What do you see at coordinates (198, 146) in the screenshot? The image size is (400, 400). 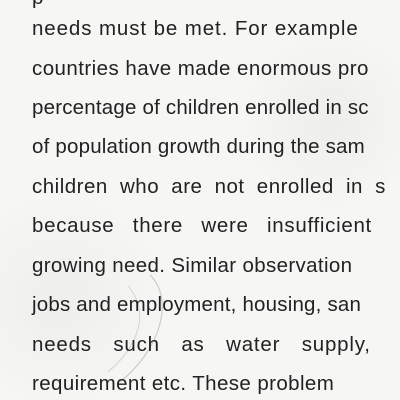 I see `text-line: of population growth during the sam` at bounding box center [198, 146].